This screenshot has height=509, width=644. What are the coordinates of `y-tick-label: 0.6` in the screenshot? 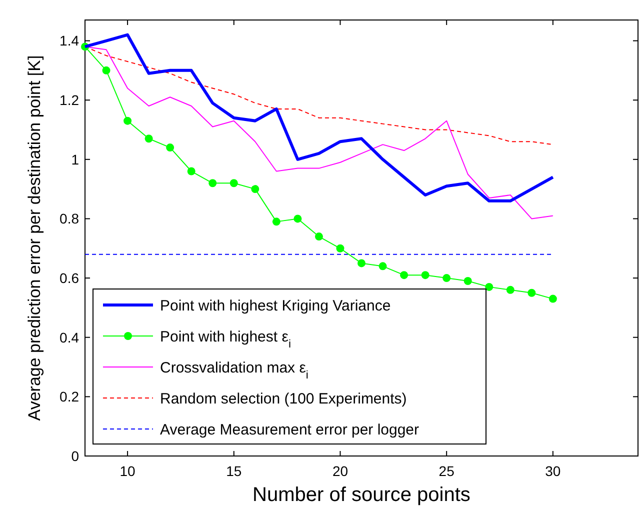 It's located at (70, 278).